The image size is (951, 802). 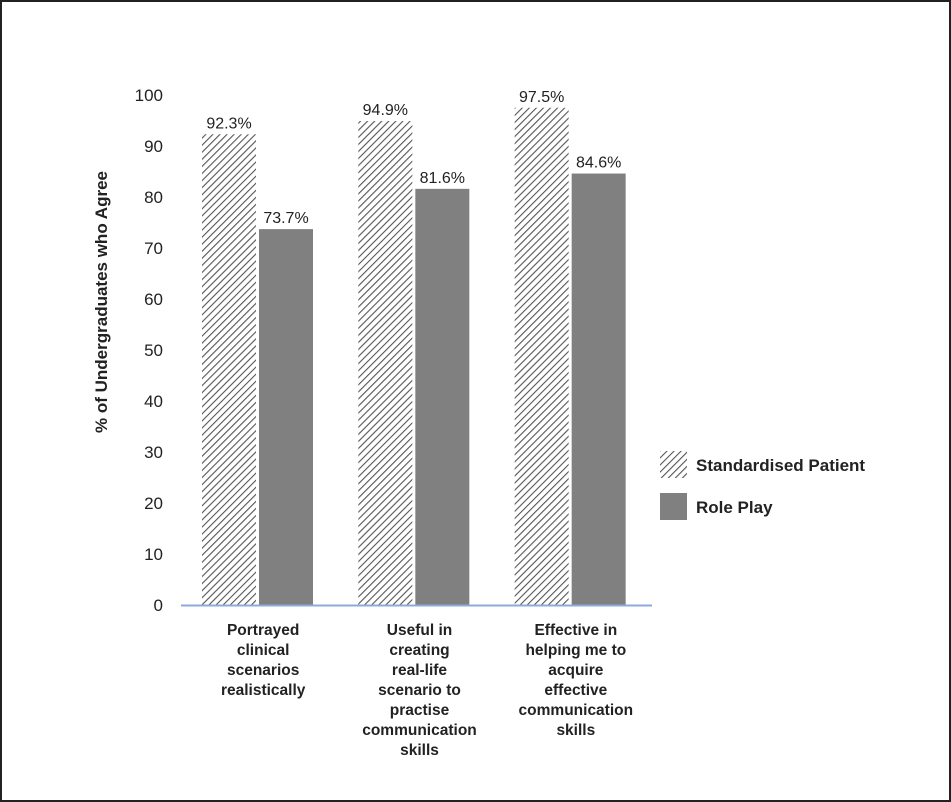 What do you see at coordinates (734, 507) in the screenshot?
I see `legend-label: Role Play` at bounding box center [734, 507].